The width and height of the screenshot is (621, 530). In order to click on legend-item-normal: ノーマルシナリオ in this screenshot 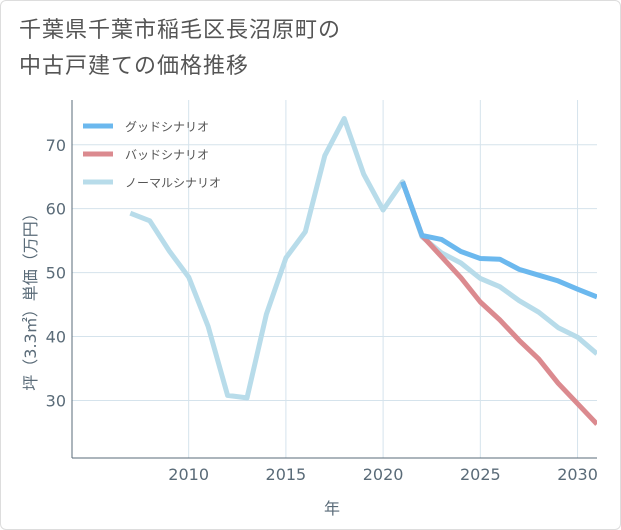, I will do `click(152, 183)`.